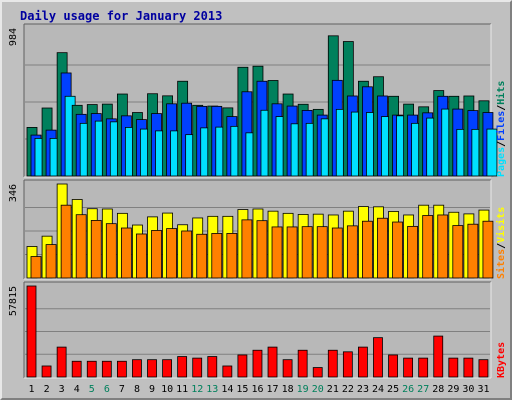 The width and height of the screenshot is (512, 400). Describe the element at coordinates (92, 389) in the screenshot. I see `x-tick-label: 5` at that location.